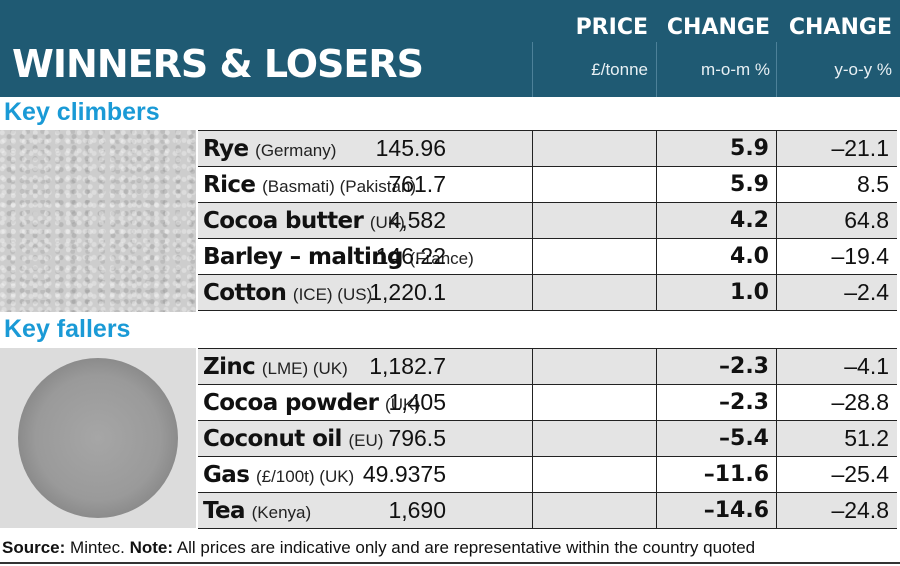 The width and height of the screenshot is (900, 566). Describe the element at coordinates (311, 403) in the screenshot. I see `commodity-name: Cocoa powder (UK)` at that location.